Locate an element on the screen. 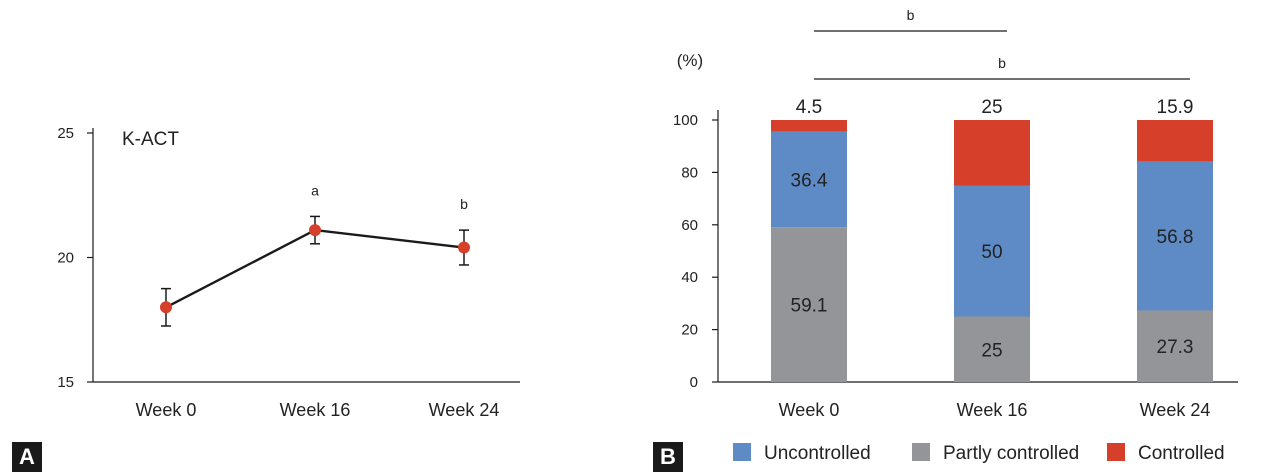 The height and width of the screenshot is (473, 1267). panel-label-b: B is located at coordinates (668, 457).